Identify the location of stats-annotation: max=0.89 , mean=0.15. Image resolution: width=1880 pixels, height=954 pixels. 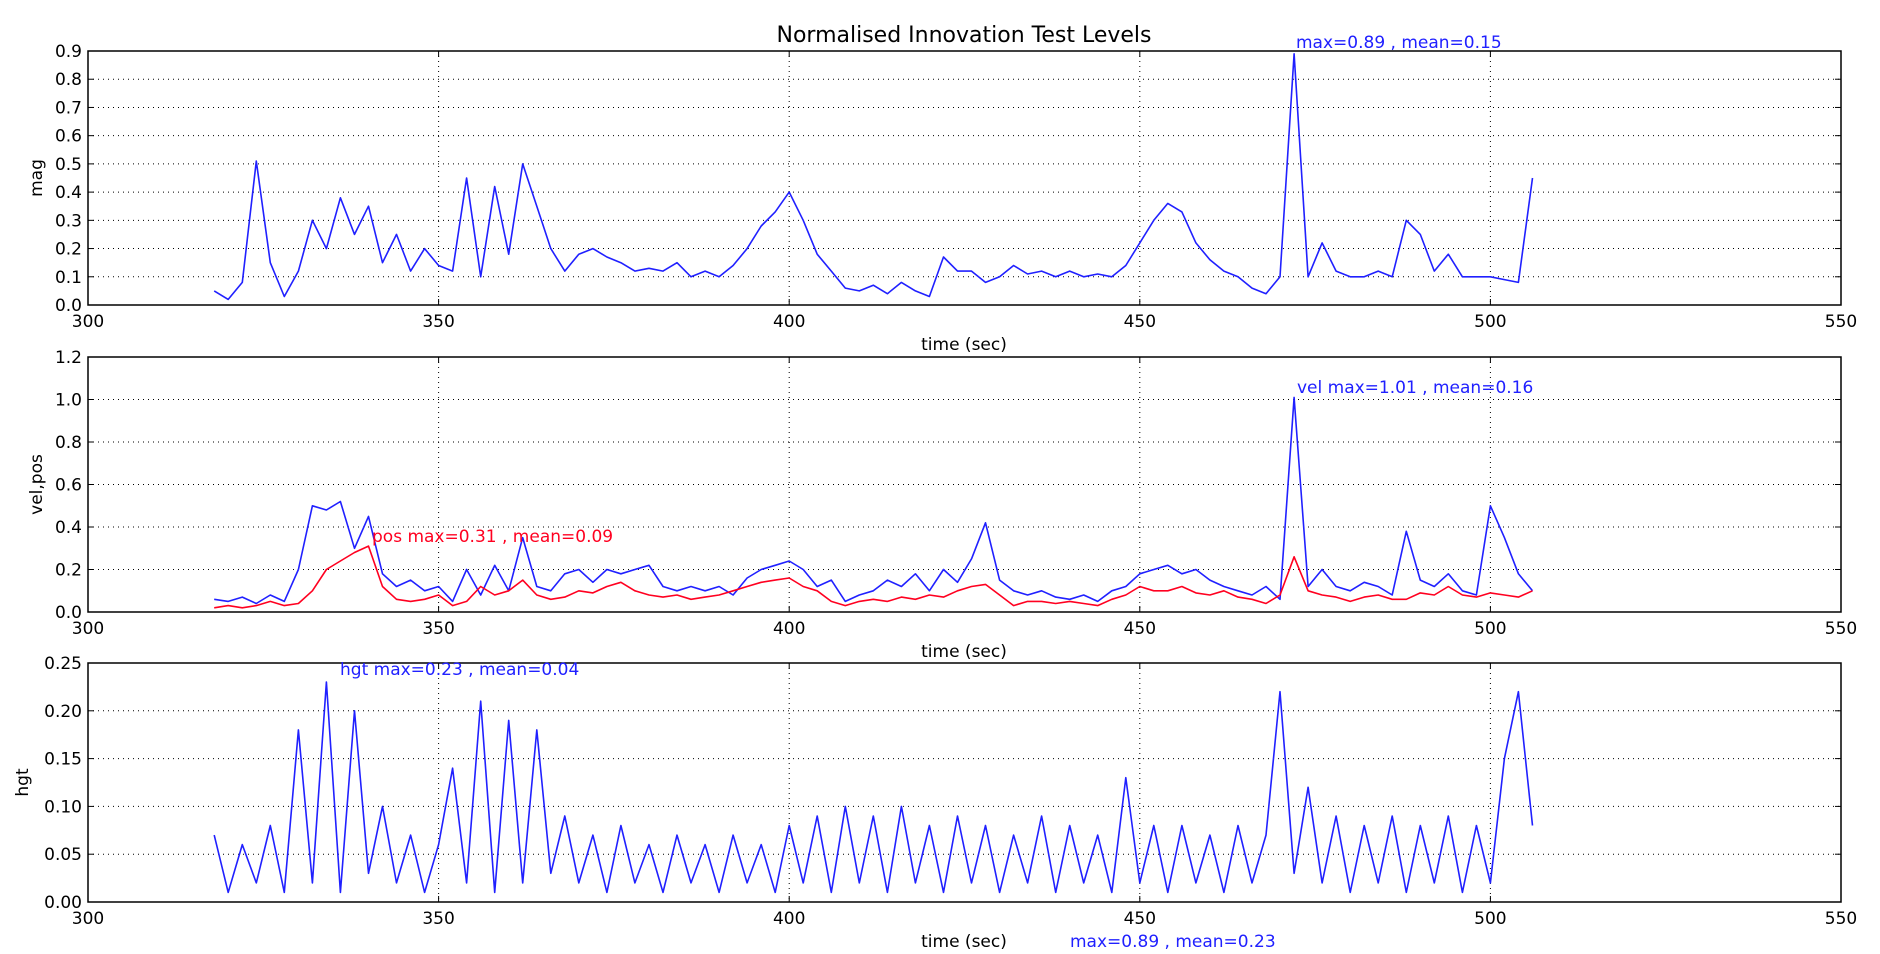
(1399, 43).